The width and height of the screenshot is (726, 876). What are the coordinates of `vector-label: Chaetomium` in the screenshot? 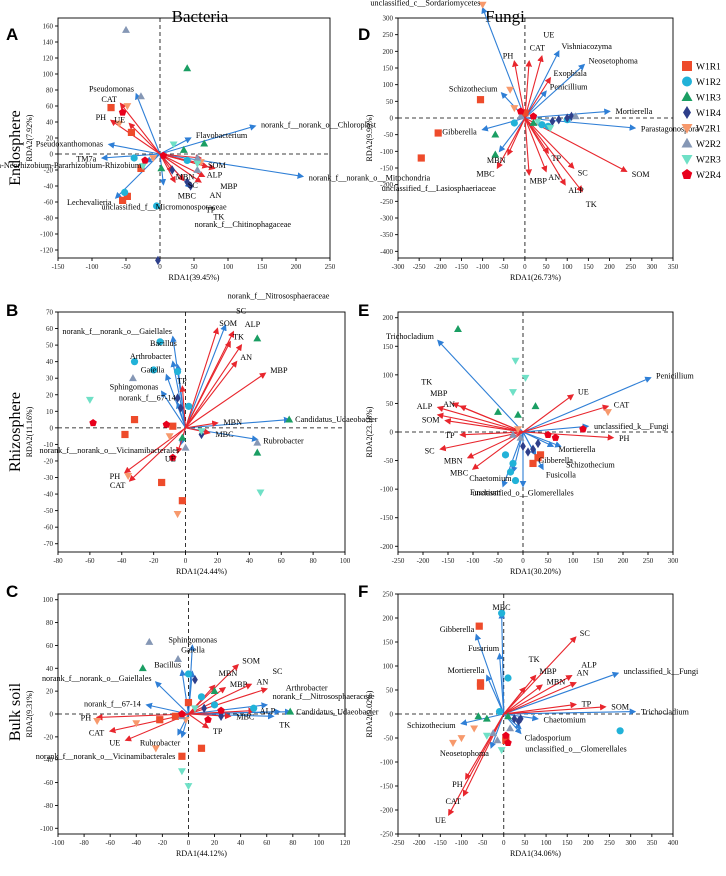 It's located at (565, 720).